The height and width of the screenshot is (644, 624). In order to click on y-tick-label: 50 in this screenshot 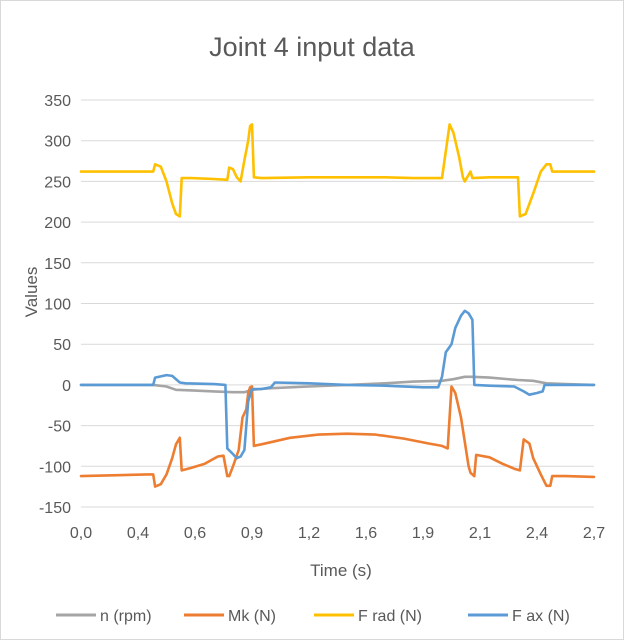, I will do `click(62, 345)`.